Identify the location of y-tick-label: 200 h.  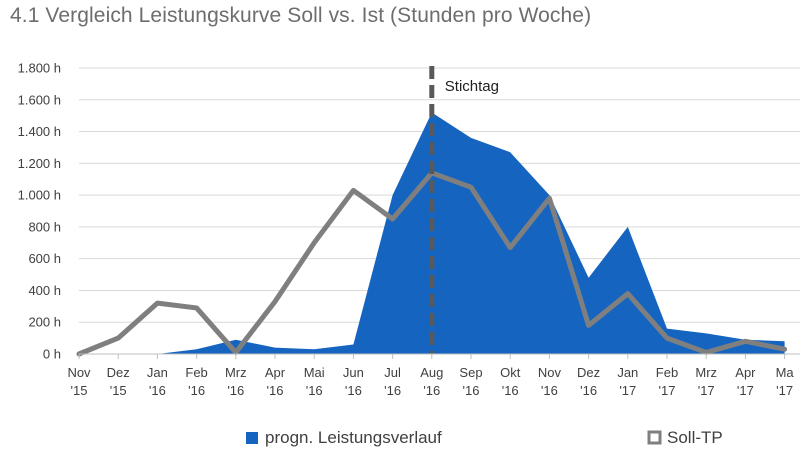
(44, 322).